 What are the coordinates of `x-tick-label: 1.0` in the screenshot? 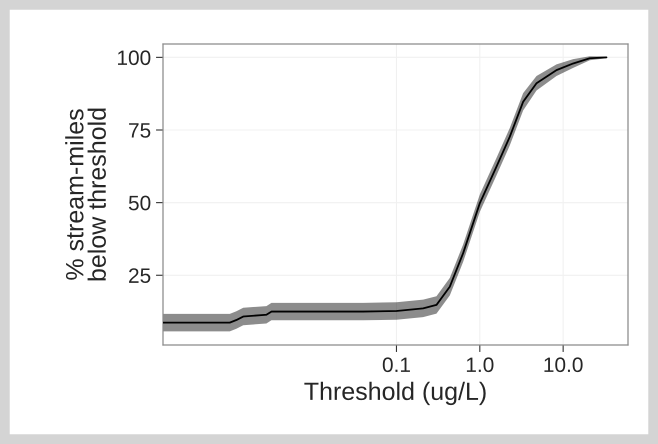 It's located at (480, 364).